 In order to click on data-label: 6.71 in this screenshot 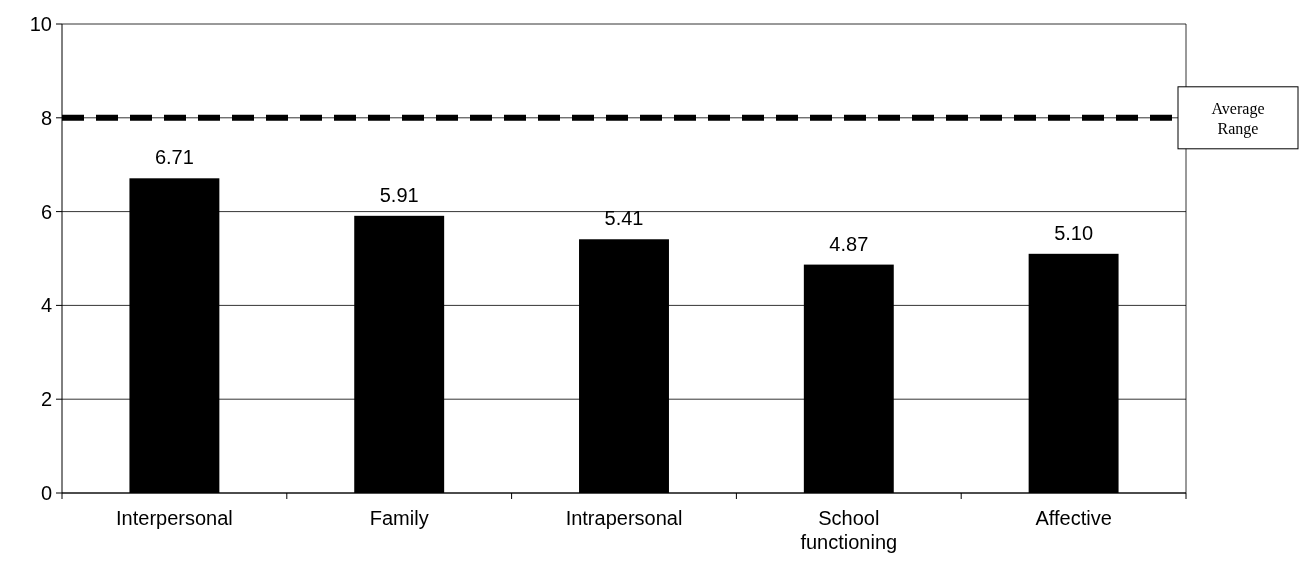, I will do `click(174, 157)`.